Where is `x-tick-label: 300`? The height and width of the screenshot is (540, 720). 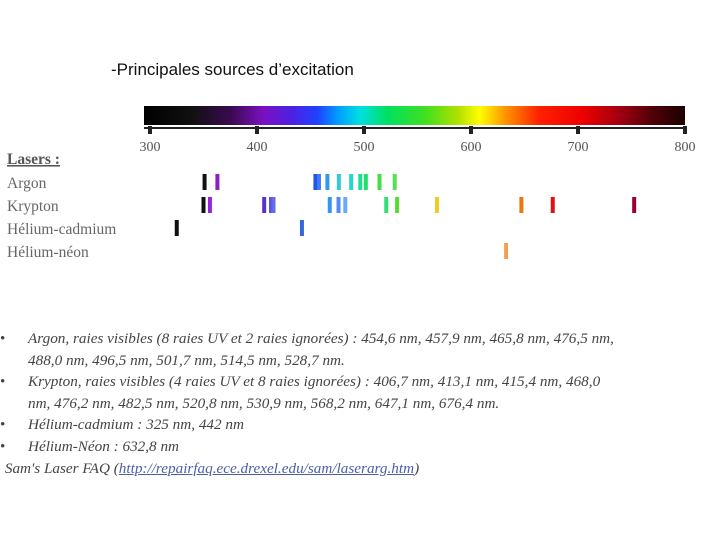 x-tick-label: 300 is located at coordinates (150, 147).